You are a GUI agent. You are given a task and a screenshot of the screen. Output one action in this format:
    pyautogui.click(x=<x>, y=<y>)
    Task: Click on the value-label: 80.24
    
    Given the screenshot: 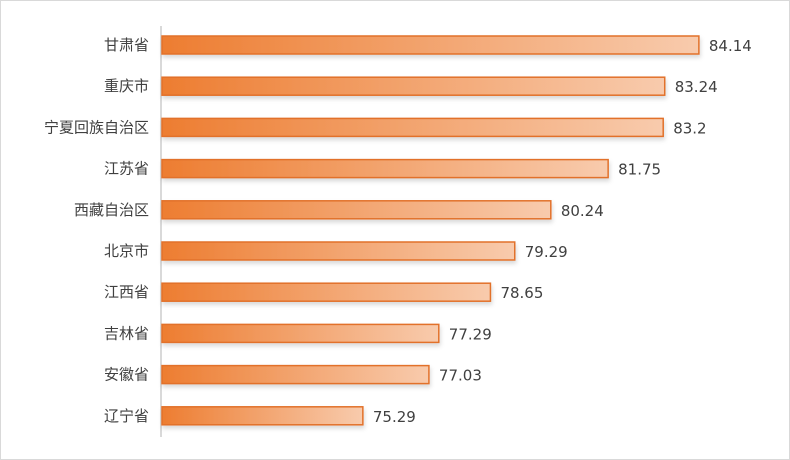 What is the action you would take?
    pyautogui.click(x=582, y=211)
    